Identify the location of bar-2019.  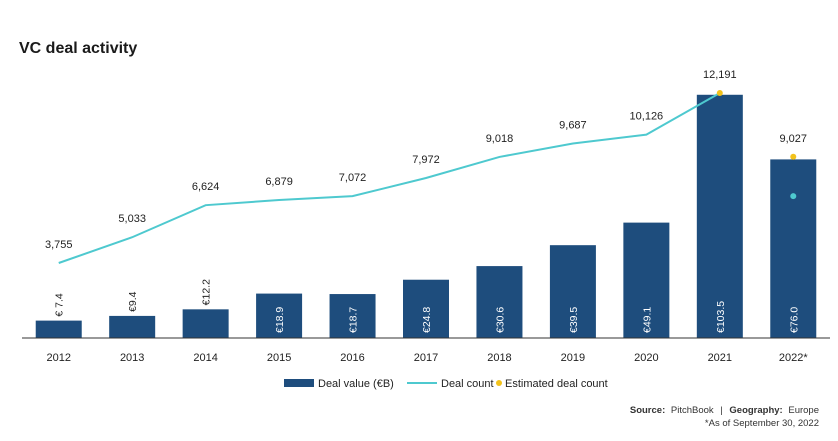
(572, 291).